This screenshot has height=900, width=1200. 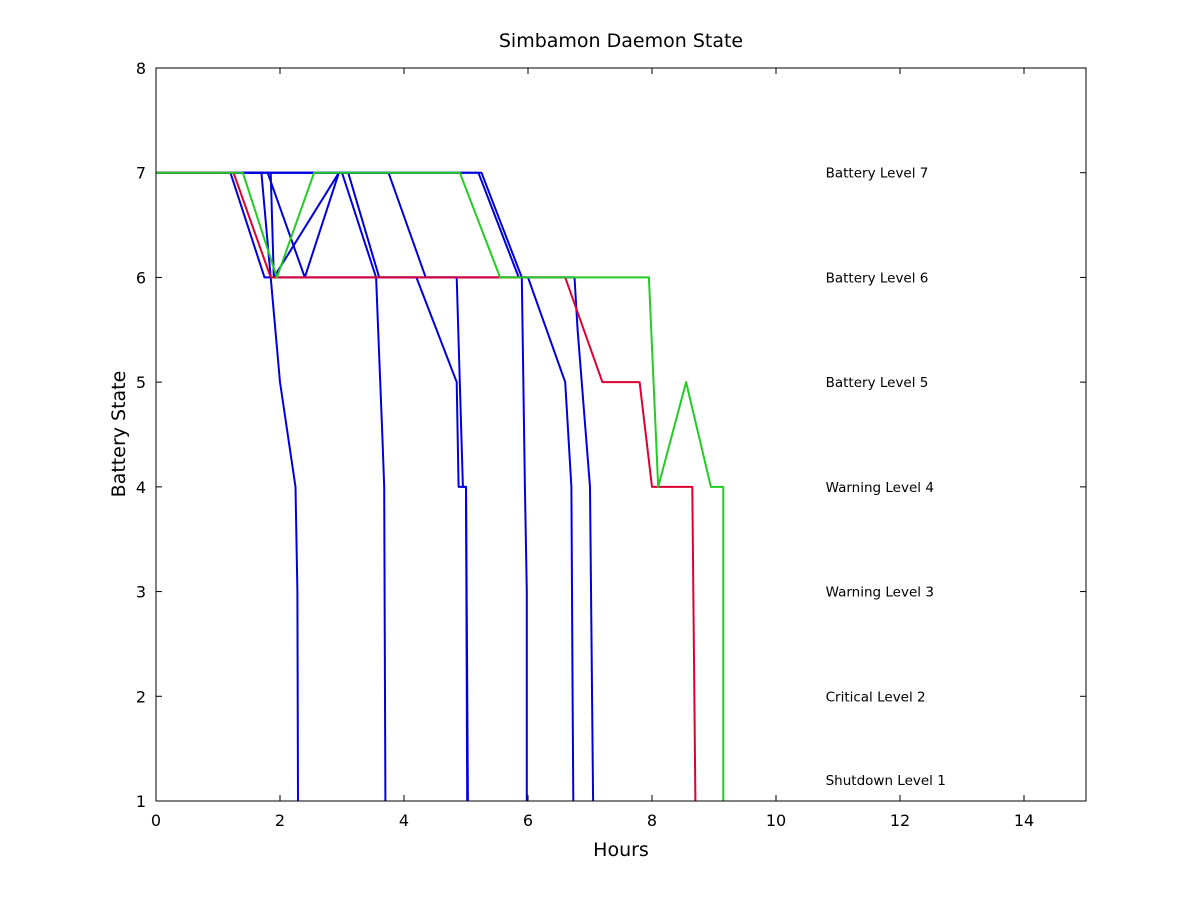 What do you see at coordinates (119, 434) in the screenshot?
I see `y-axis-label: Battery State` at bounding box center [119, 434].